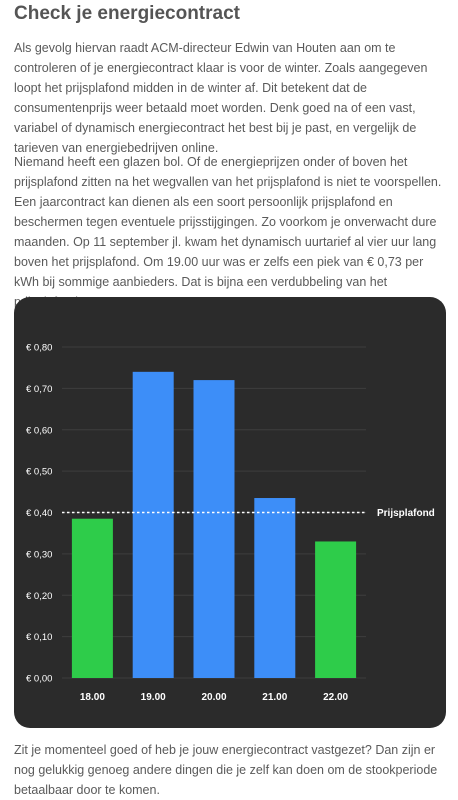 The height and width of the screenshot is (800, 458). I want to click on x-category-label: 19.00, so click(153, 697).